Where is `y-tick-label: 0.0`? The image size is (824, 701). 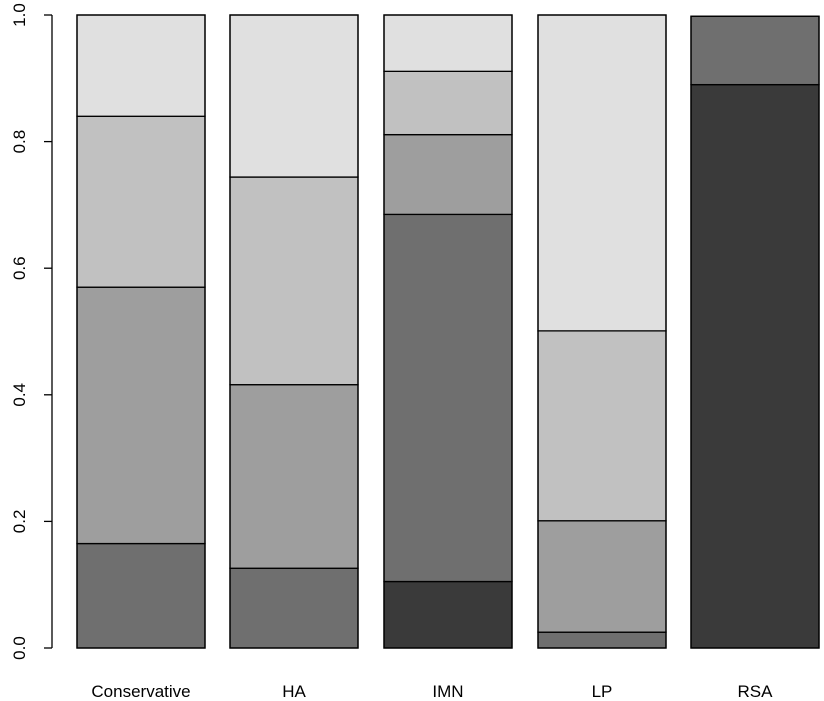
y-tick-label: 0.0 is located at coordinates (19, 648).